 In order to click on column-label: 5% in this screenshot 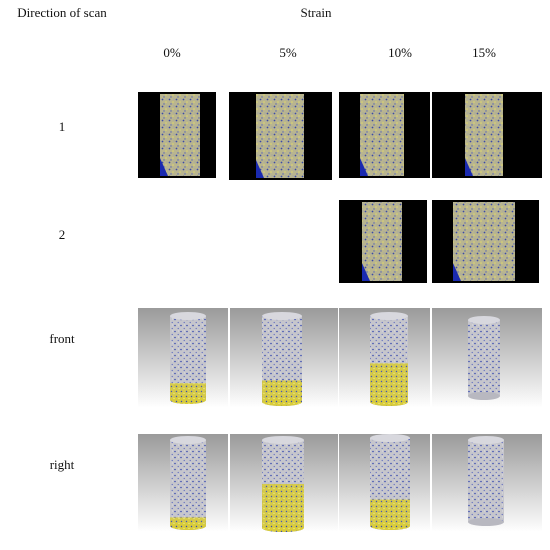, I will do `click(288, 52)`.